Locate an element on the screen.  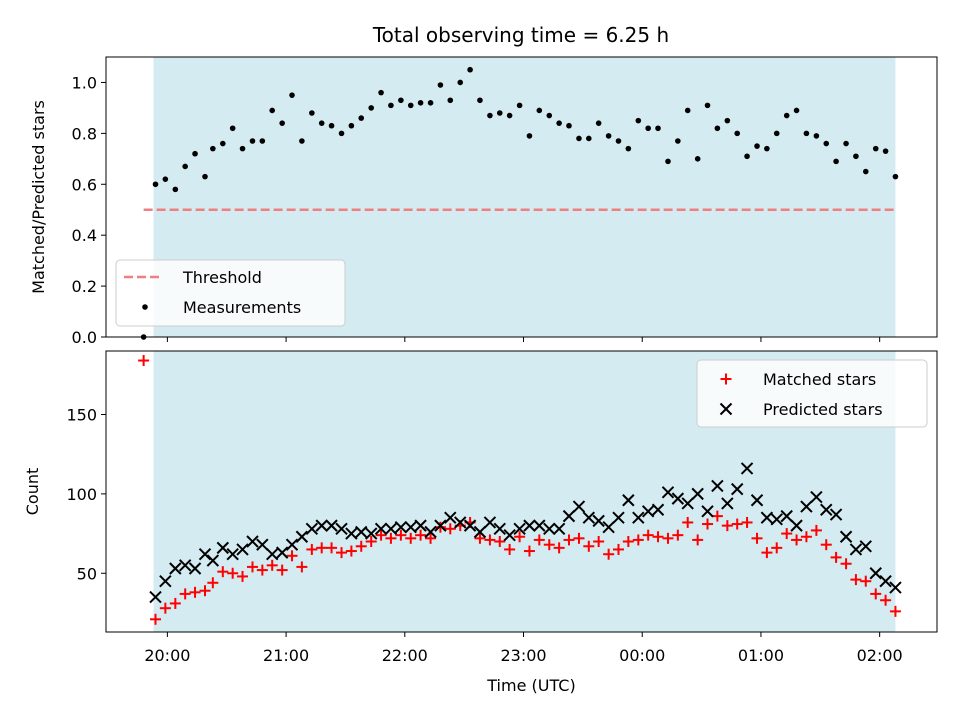
y-tick-label: 0.0 is located at coordinates (84, 337).